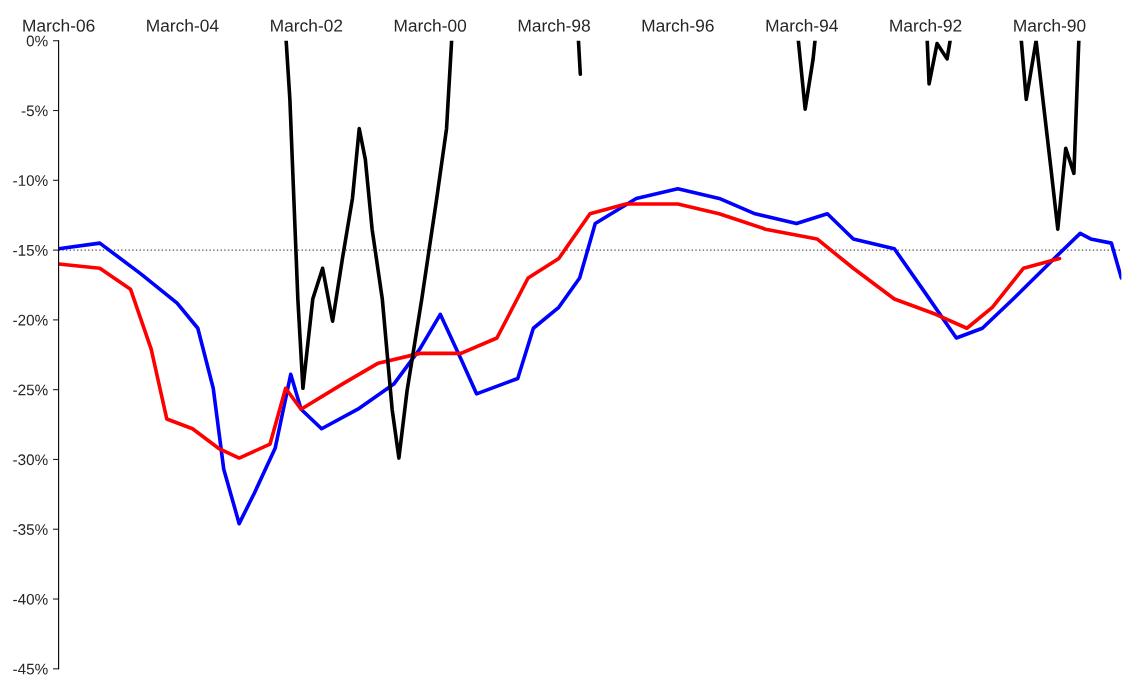  What do you see at coordinates (30, 320) in the screenshot?
I see `y-tick-label: -20%` at bounding box center [30, 320].